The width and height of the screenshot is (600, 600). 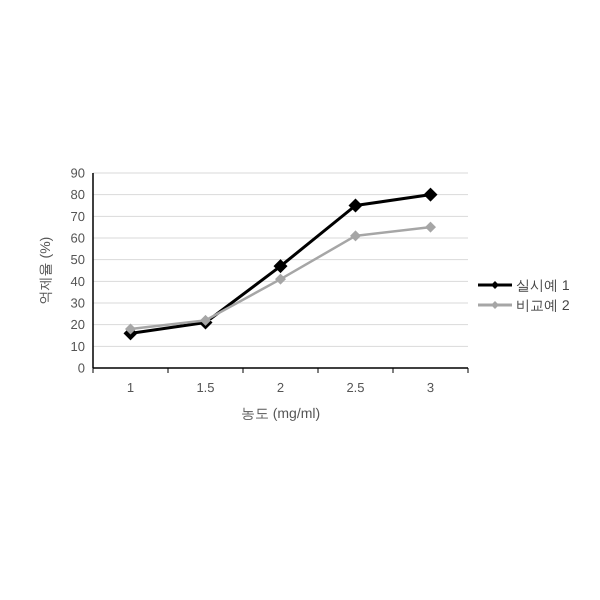 I want to click on x-axis-title: 농도 (mg/ml), so click(x=280, y=413).